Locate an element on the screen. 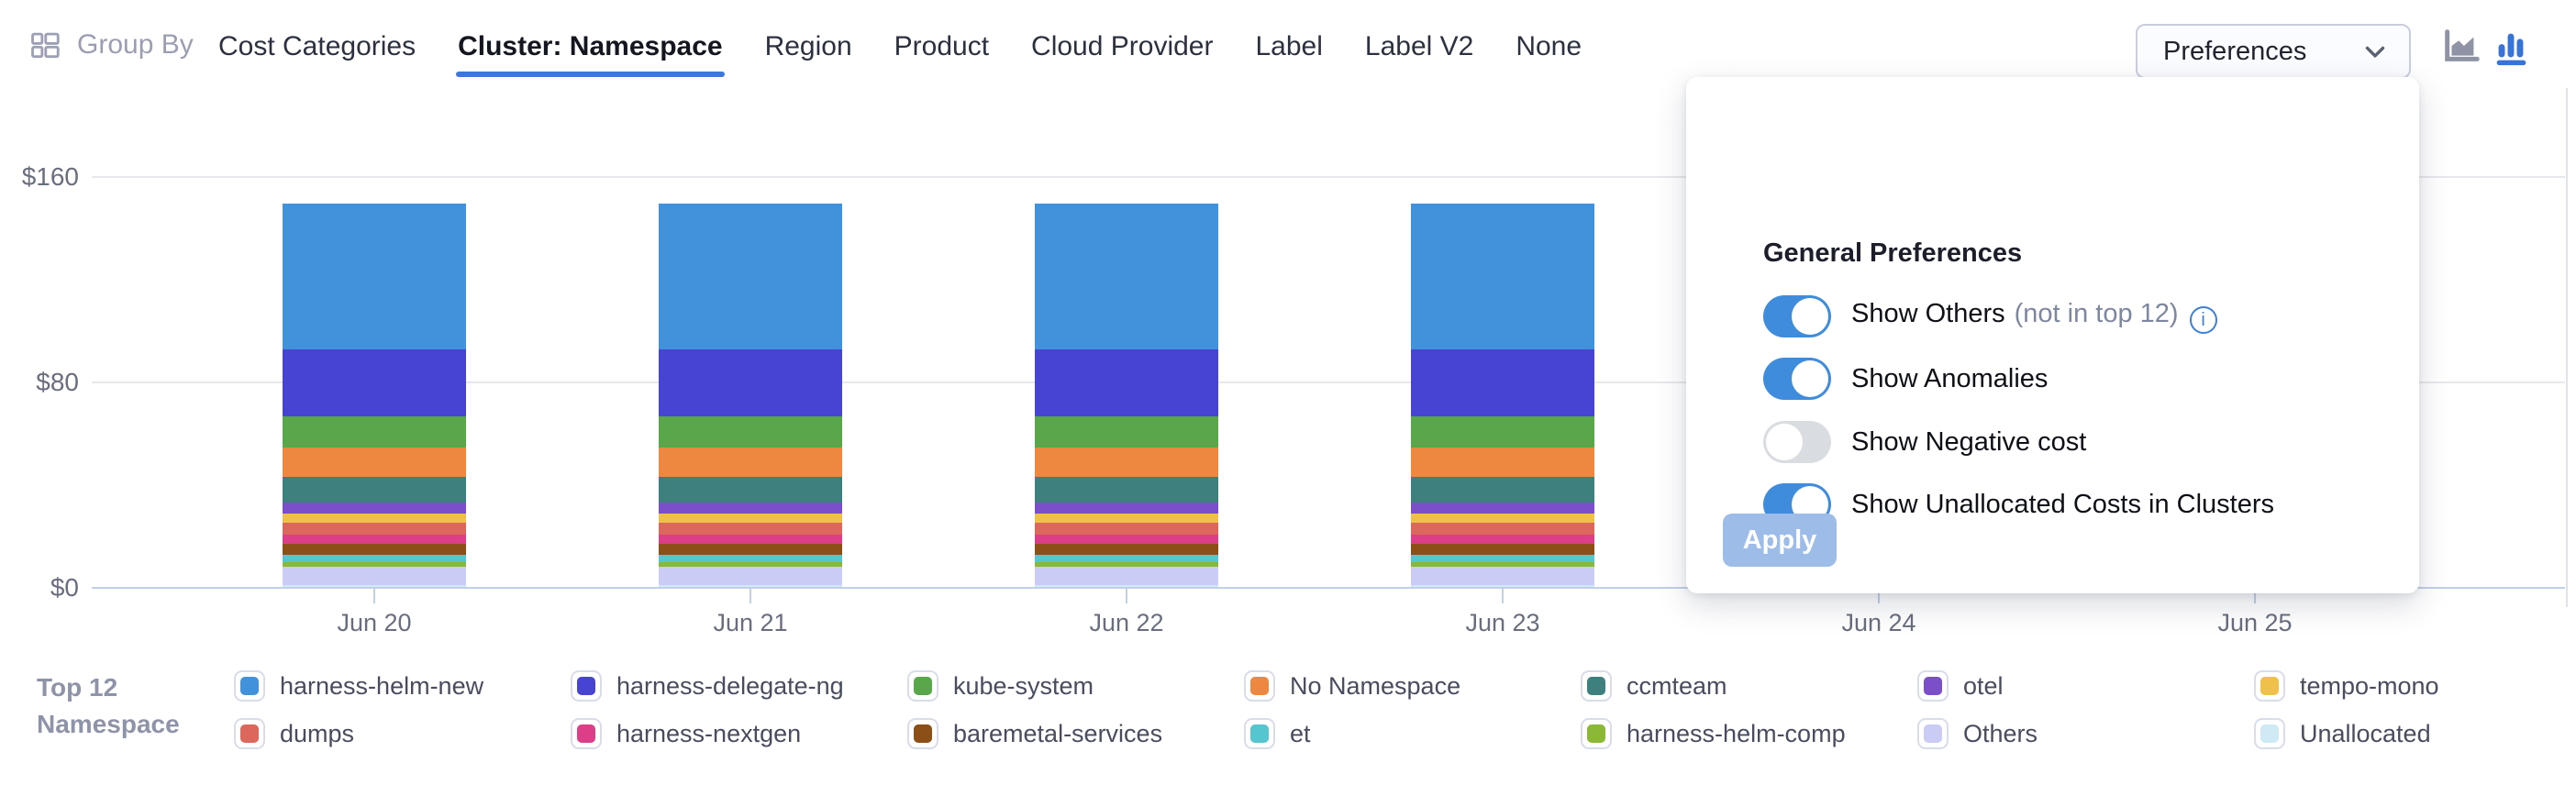 Image resolution: width=2576 pixels, height=785 pixels. legend-item: baremetal-services is located at coordinates (1075, 733).